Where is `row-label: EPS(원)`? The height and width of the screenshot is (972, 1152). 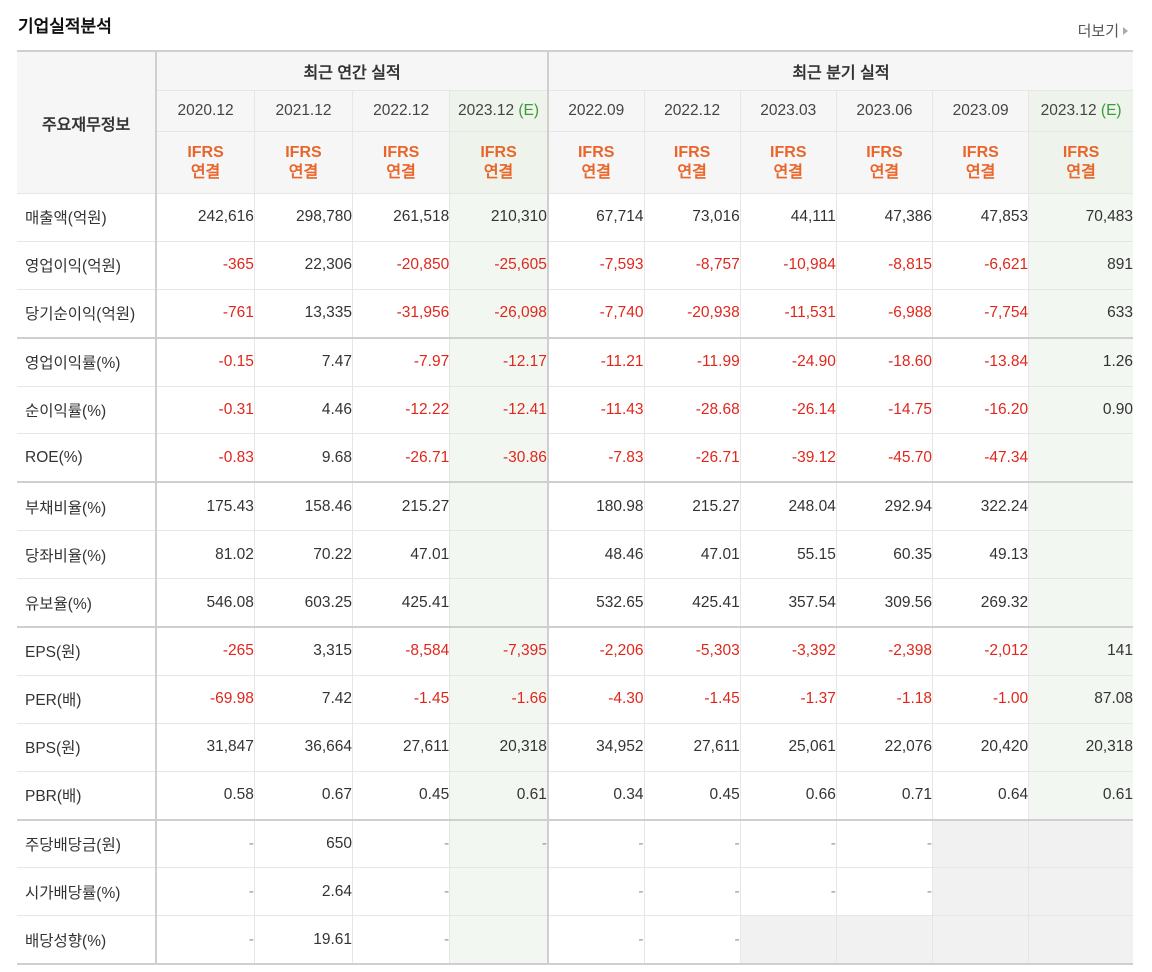 row-label: EPS(원) is located at coordinates (87, 651).